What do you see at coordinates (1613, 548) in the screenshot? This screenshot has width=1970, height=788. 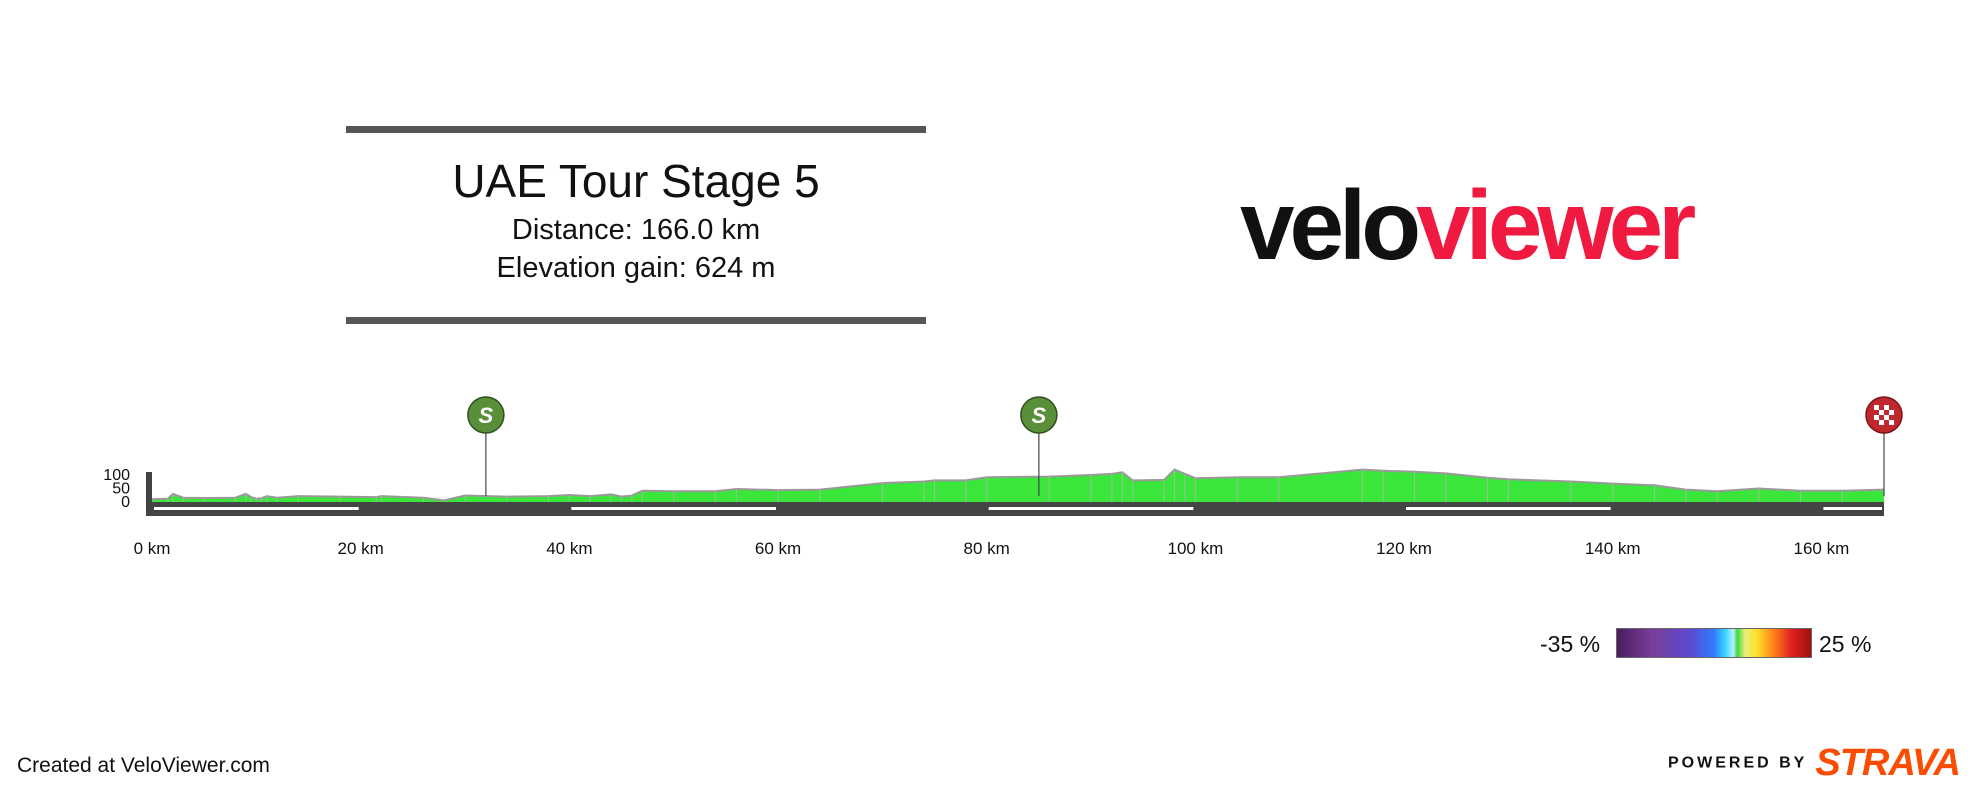 I see `x-tick-label: 140 km` at bounding box center [1613, 548].